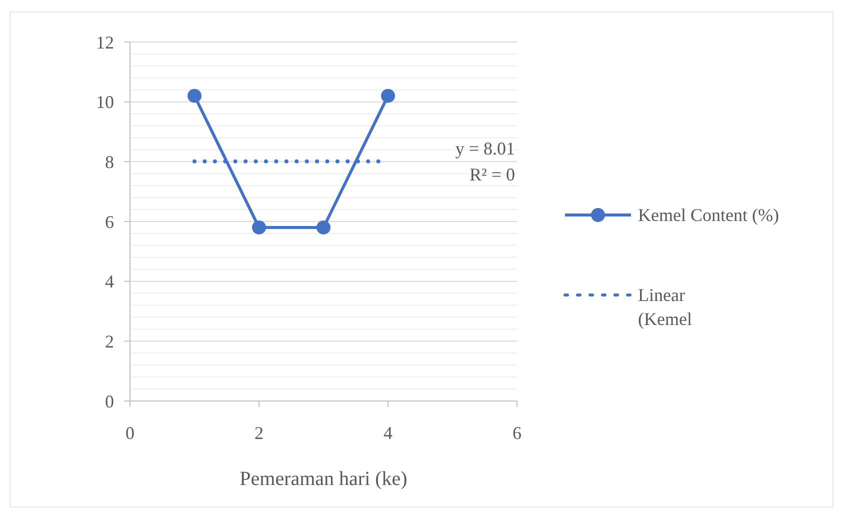 This screenshot has width=843, height=517. Describe the element at coordinates (130, 433) in the screenshot. I see `x-tick-label: 0` at that location.